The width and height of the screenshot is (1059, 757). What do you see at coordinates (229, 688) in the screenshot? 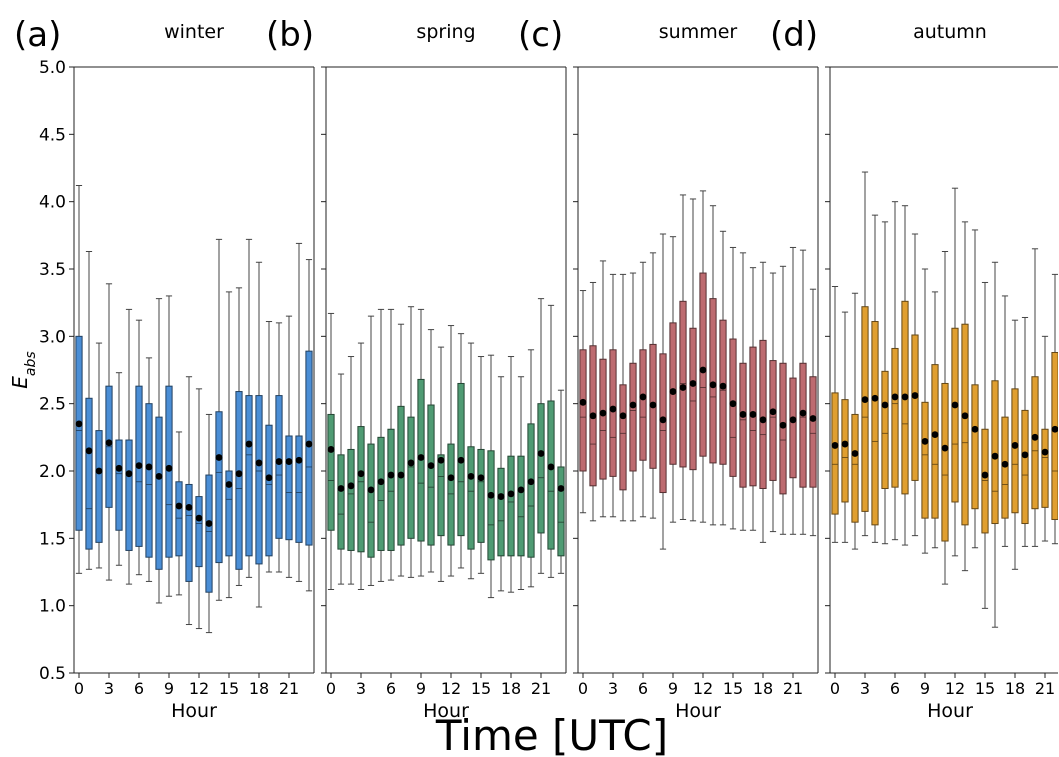
I see `x-tick-label: 15` at bounding box center [229, 688].